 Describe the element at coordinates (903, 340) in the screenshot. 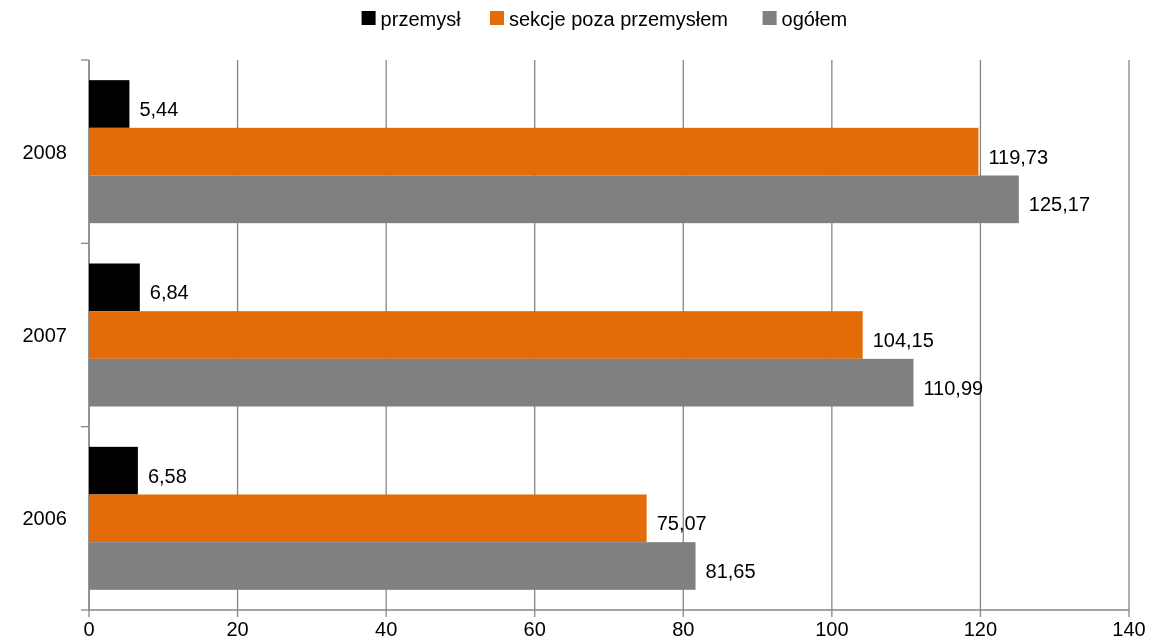

I see `data-label: 104,15` at that location.